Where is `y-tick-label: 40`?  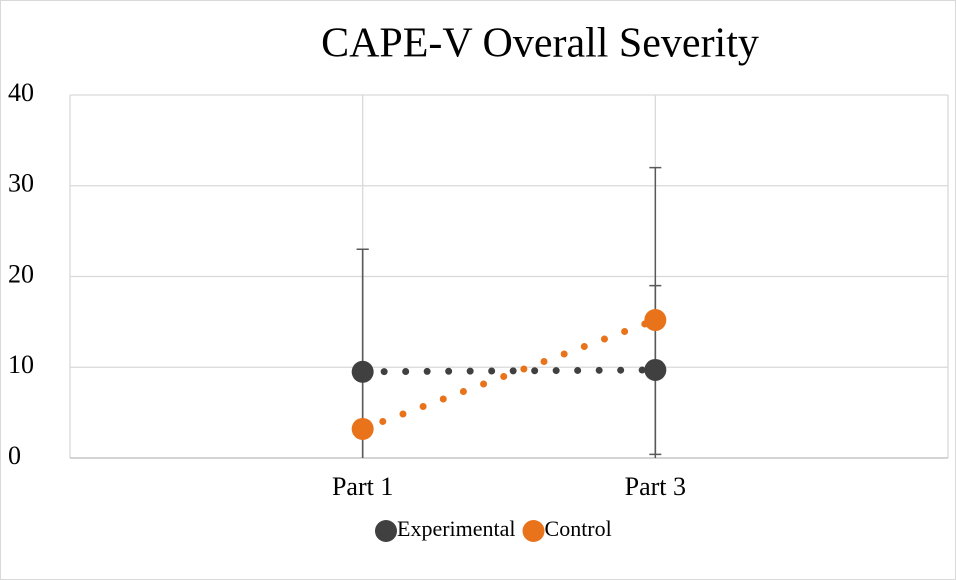
y-tick-label: 40 is located at coordinates (21, 92).